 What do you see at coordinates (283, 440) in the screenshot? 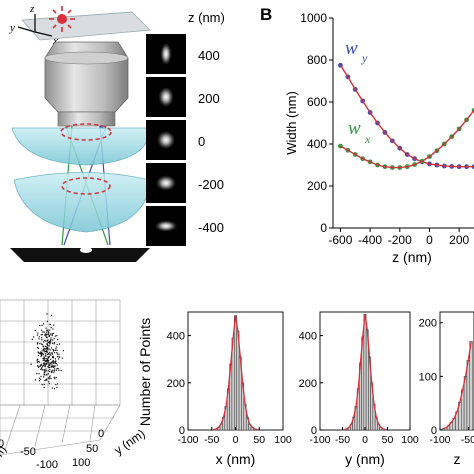
I see `hist-x-tick-label: 100` at bounding box center [283, 440].